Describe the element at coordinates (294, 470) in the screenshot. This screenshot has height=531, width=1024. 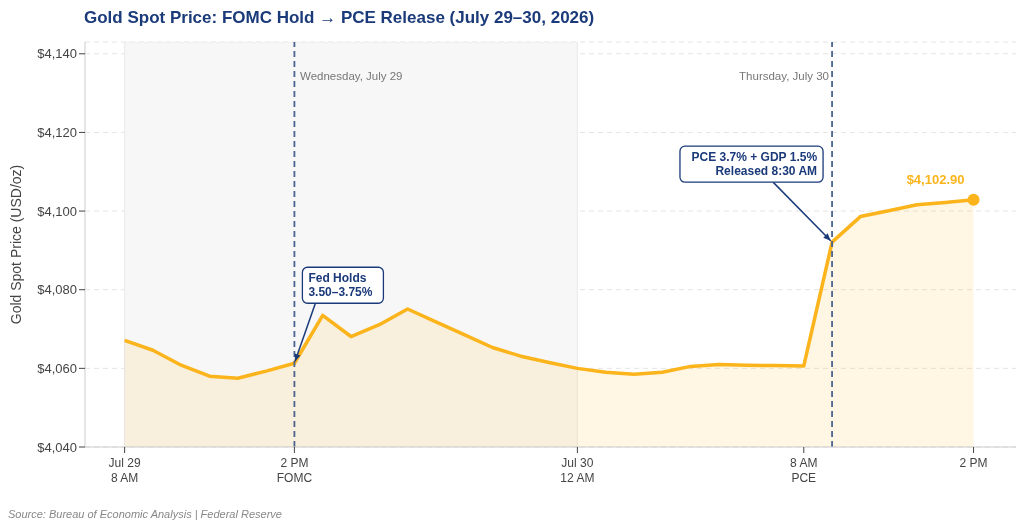
I see `x-tick-label: 2 PM FOMC` at that location.